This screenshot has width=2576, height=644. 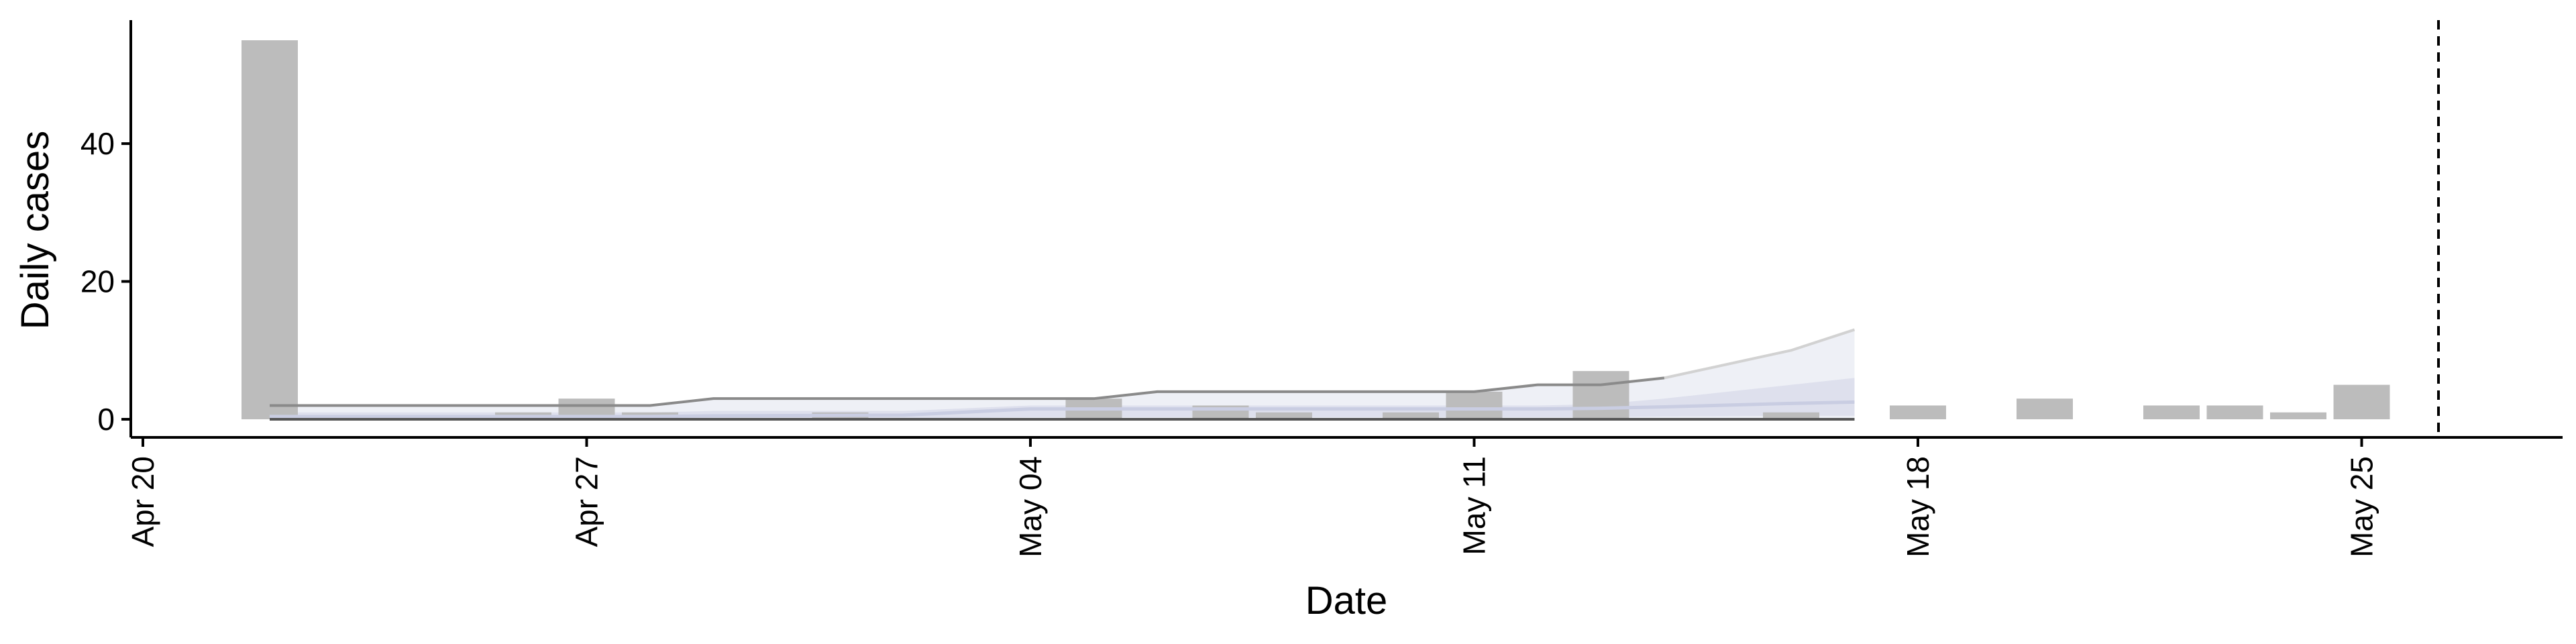 What do you see at coordinates (142, 501) in the screenshot?
I see `x-tick-label: Apr 20` at bounding box center [142, 501].